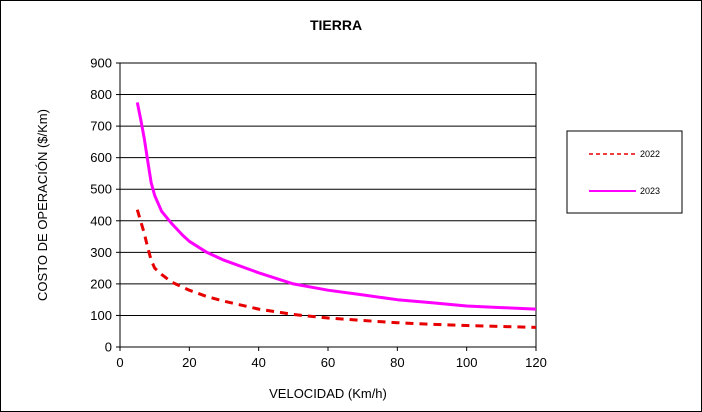 The width and height of the screenshot is (702, 412). What do you see at coordinates (328, 362) in the screenshot?
I see `x-tick-label: 60` at bounding box center [328, 362].